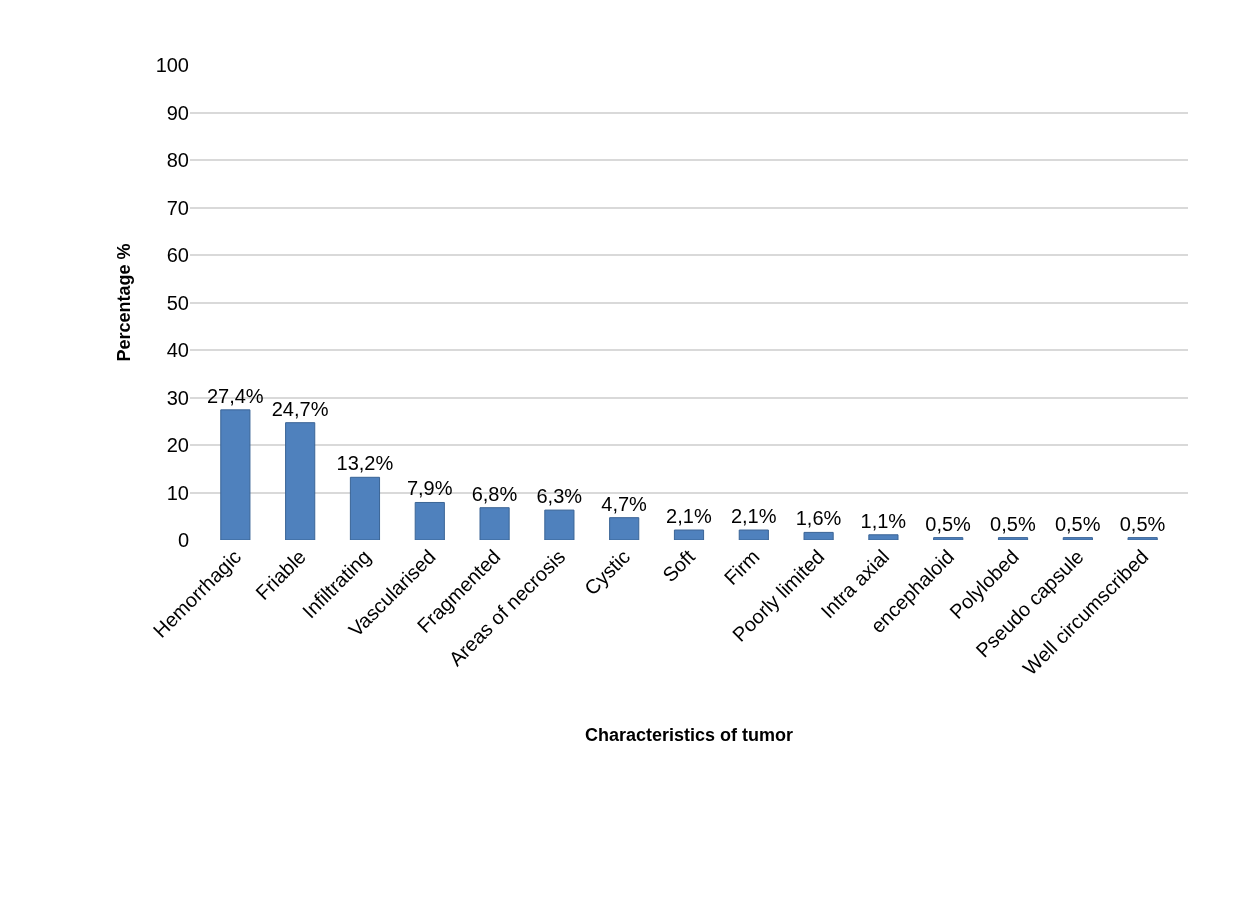 Image resolution: width=1258 pixels, height=912 pixels. What do you see at coordinates (494, 493) in the screenshot?
I see `data-label: 6,8%` at bounding box center [494, 493].